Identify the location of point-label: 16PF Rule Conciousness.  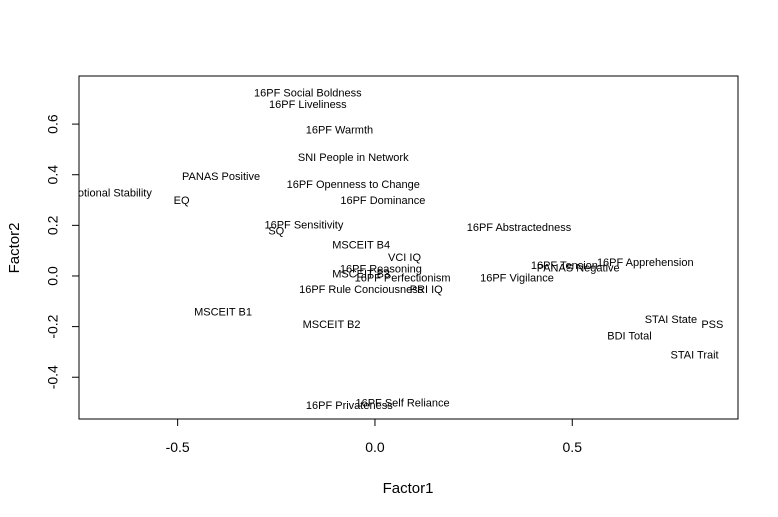
(361, 290).